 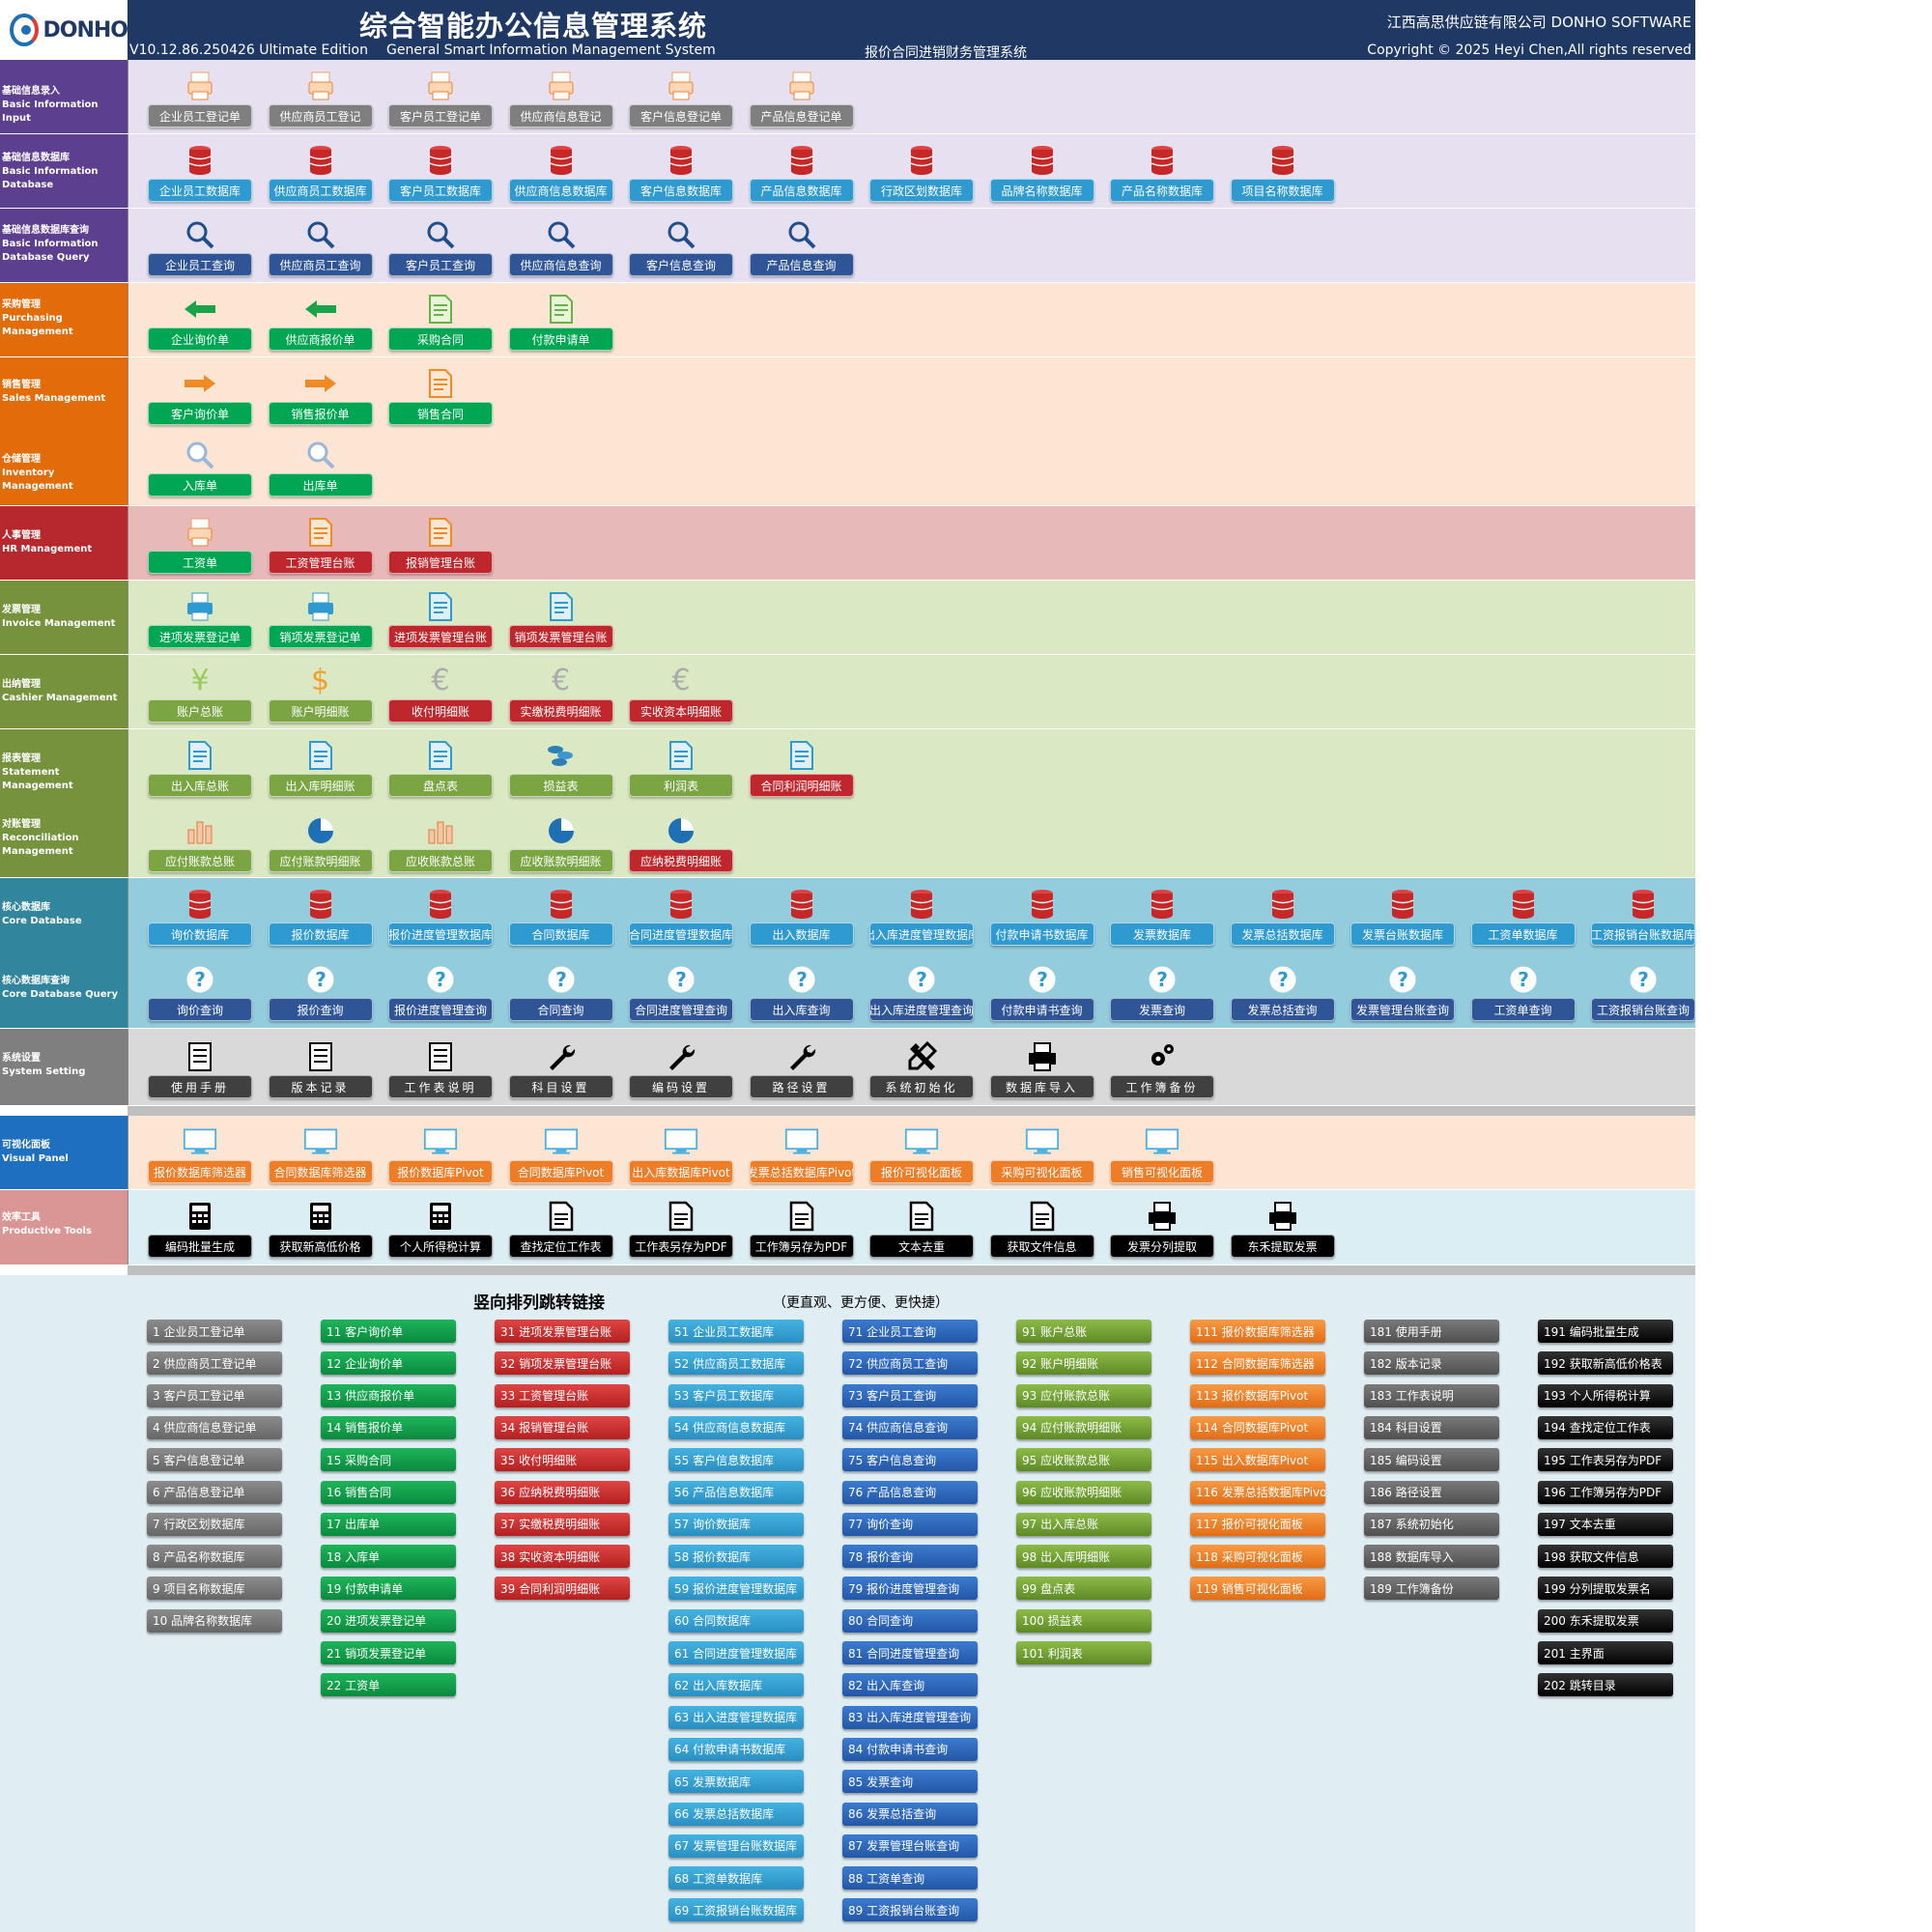 I want to click on function-tile: ? 发票管理台账查询, so click(x=1403, y=990).